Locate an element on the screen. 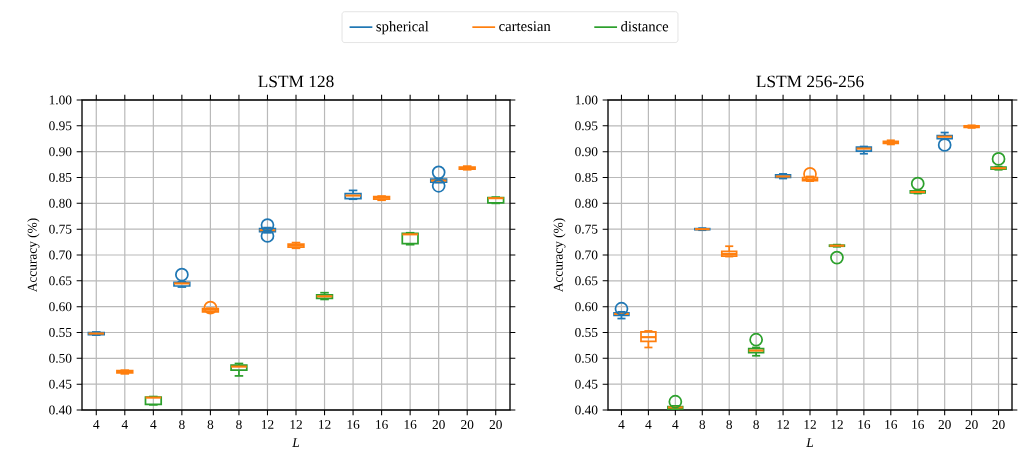  chart-title: LSTM 128 is located at coordinates (296, 81).